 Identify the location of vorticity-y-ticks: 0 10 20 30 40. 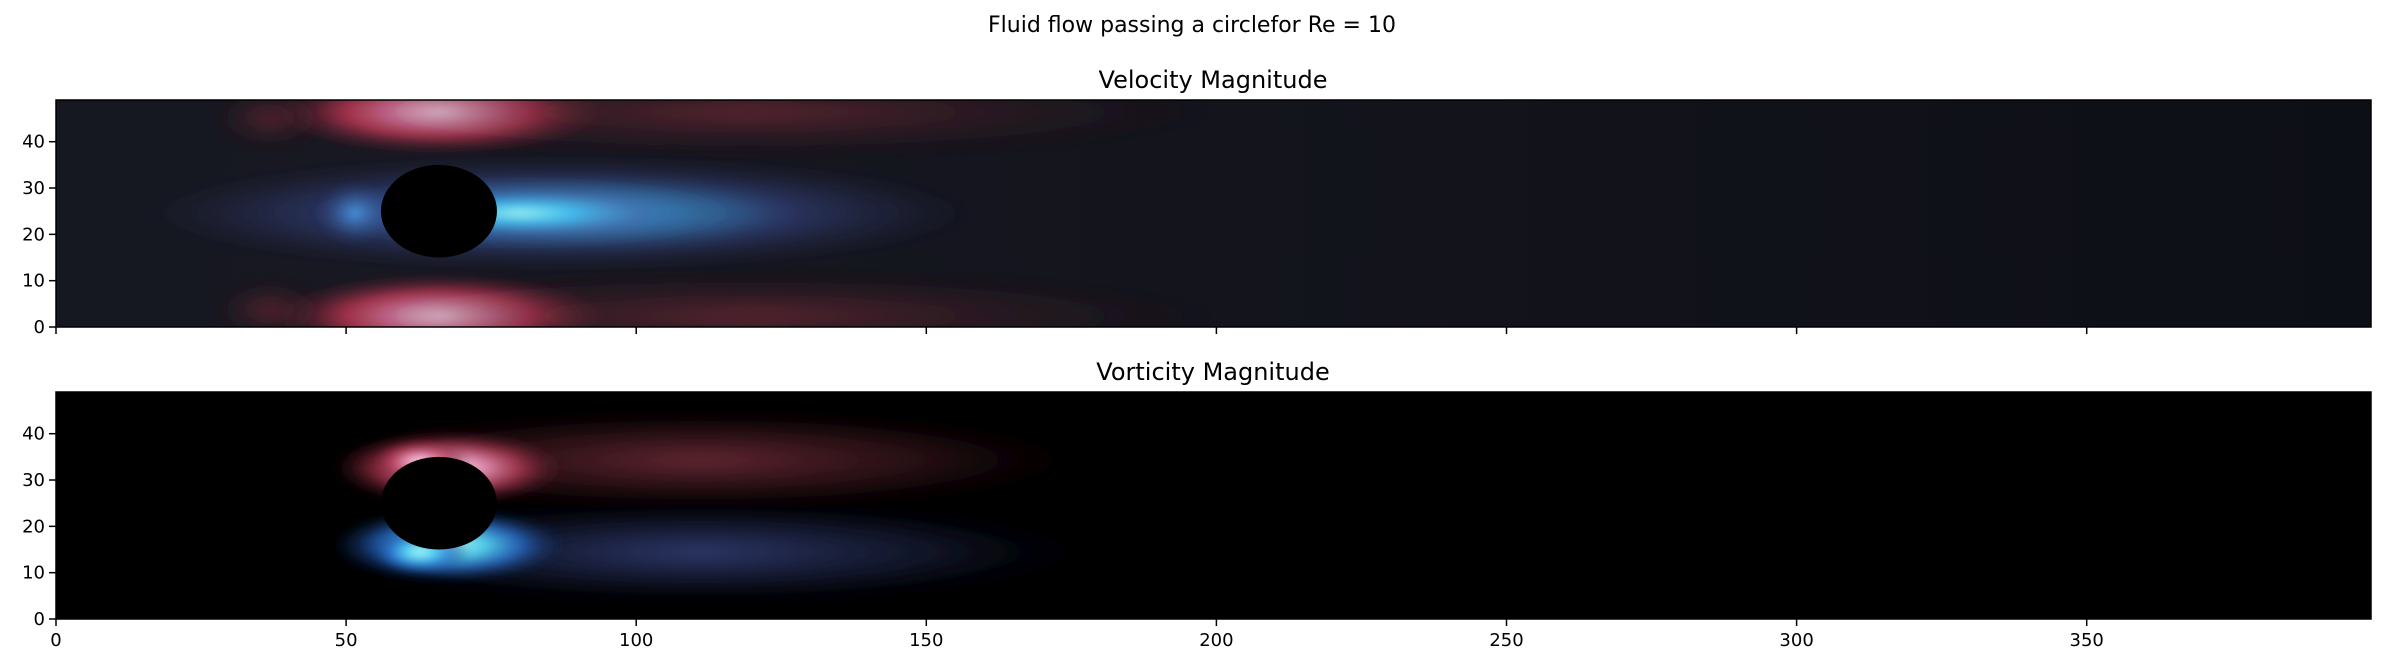
(39, 527).